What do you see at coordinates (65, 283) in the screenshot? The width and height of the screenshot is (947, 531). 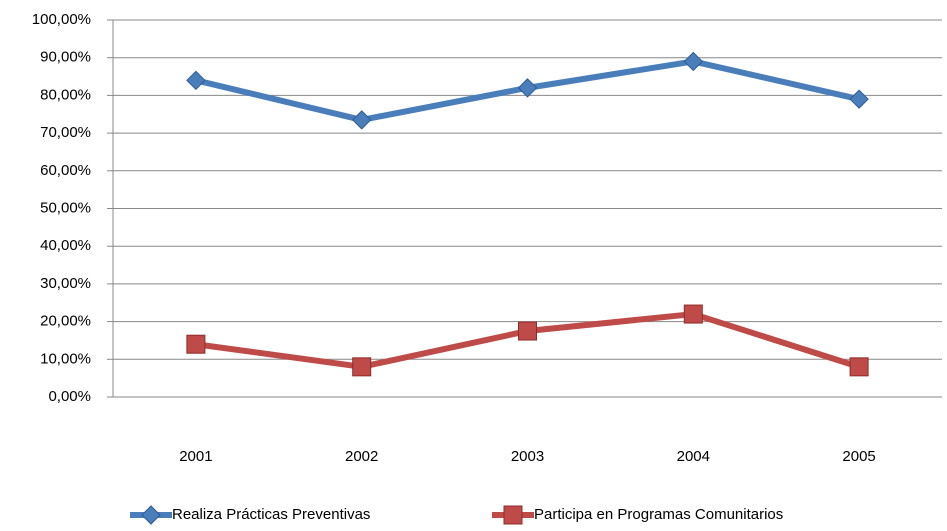 I see `y-tick-label: 30,00%` at bounding box center [65, 283].